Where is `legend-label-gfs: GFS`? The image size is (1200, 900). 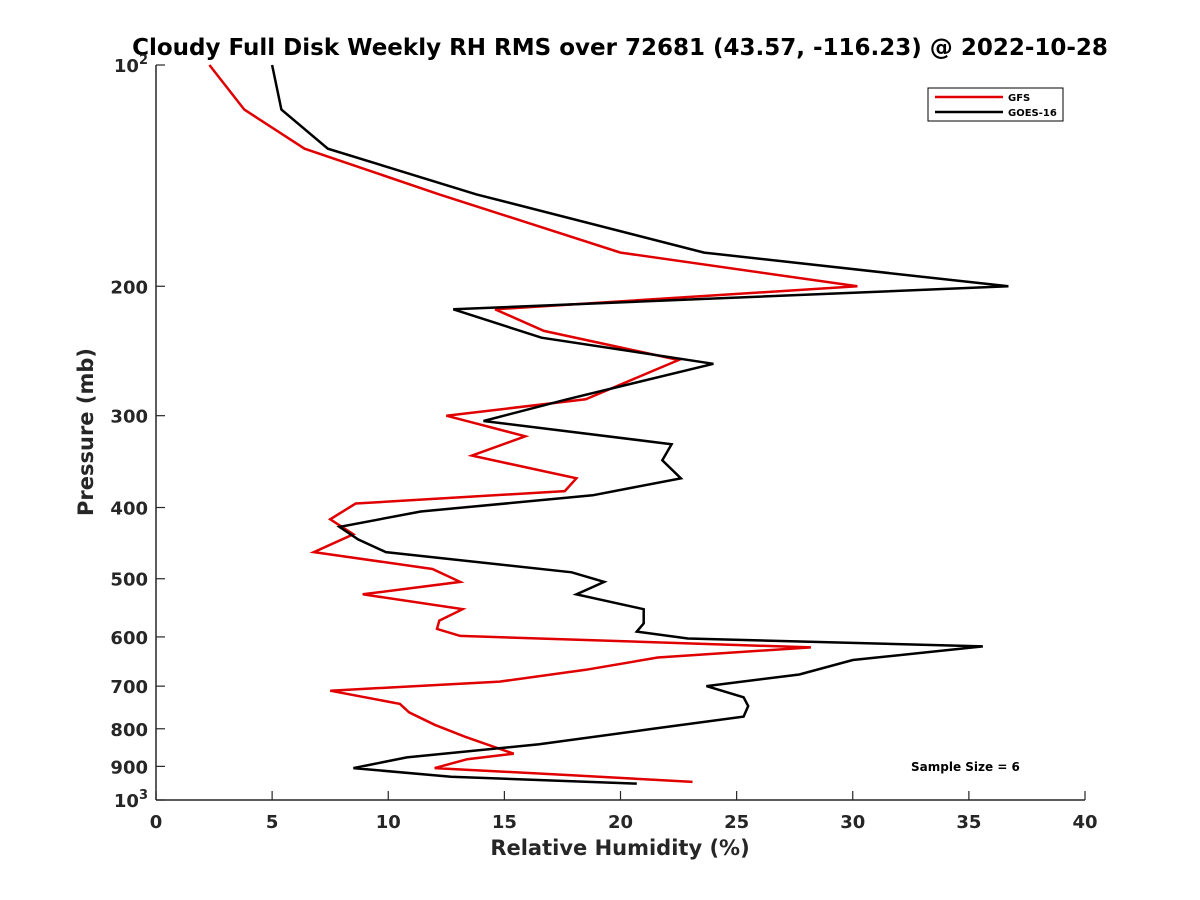
legend-label-gfs: GFS is located at coordinates (1019, 98).